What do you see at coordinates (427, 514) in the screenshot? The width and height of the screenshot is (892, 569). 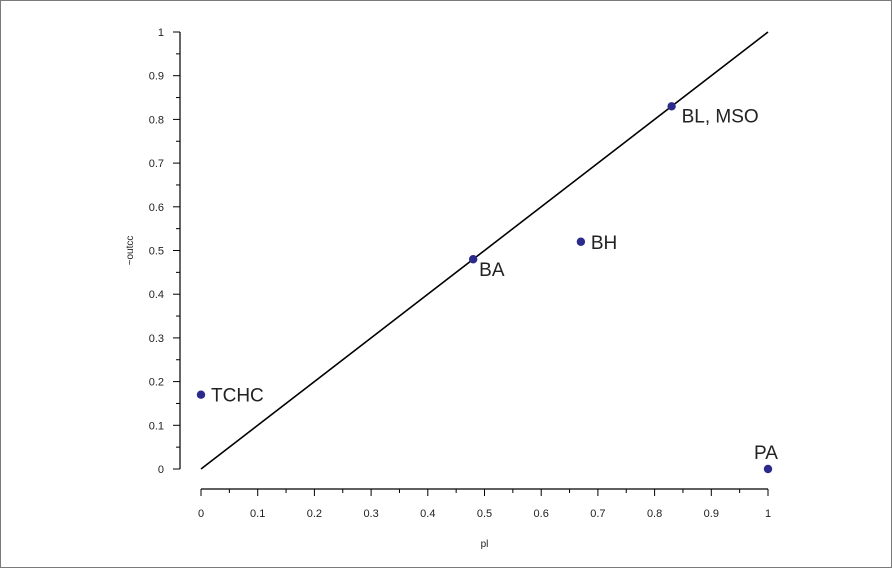 I see `x-tick-label: 0.4` at bounding box center [427, 514].